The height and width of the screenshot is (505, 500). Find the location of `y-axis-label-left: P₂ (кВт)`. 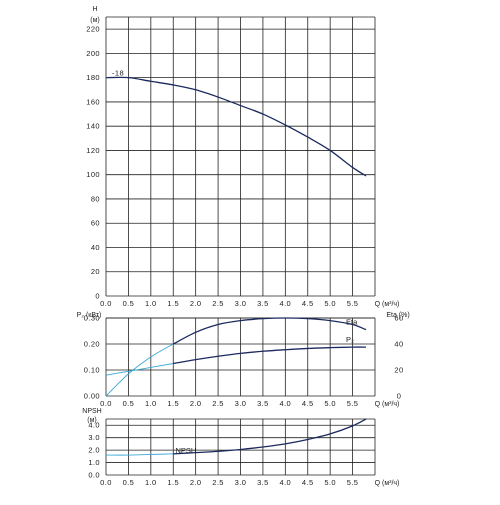

y-axis-label-left: P₂ (кВт) is located at coordinates (89, 315).